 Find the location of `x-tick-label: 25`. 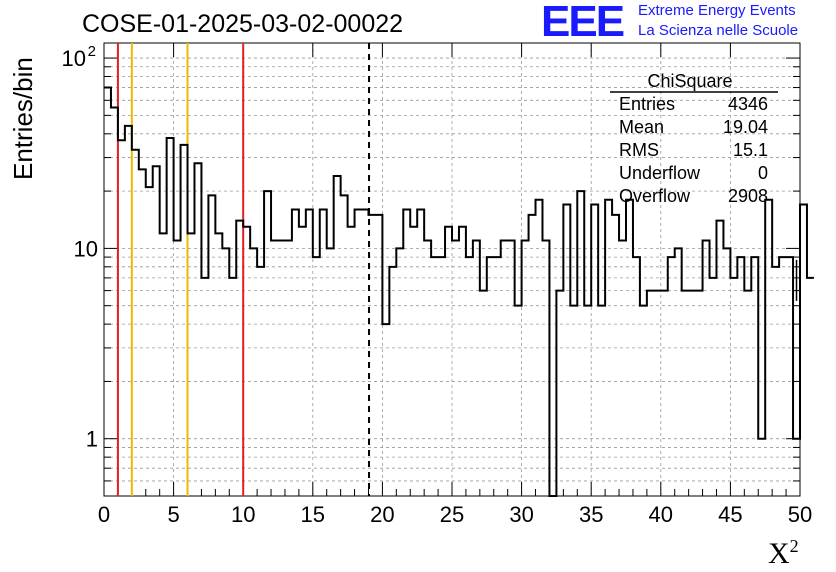

x-tick-label: 25 is located at coordinates (452, 514).